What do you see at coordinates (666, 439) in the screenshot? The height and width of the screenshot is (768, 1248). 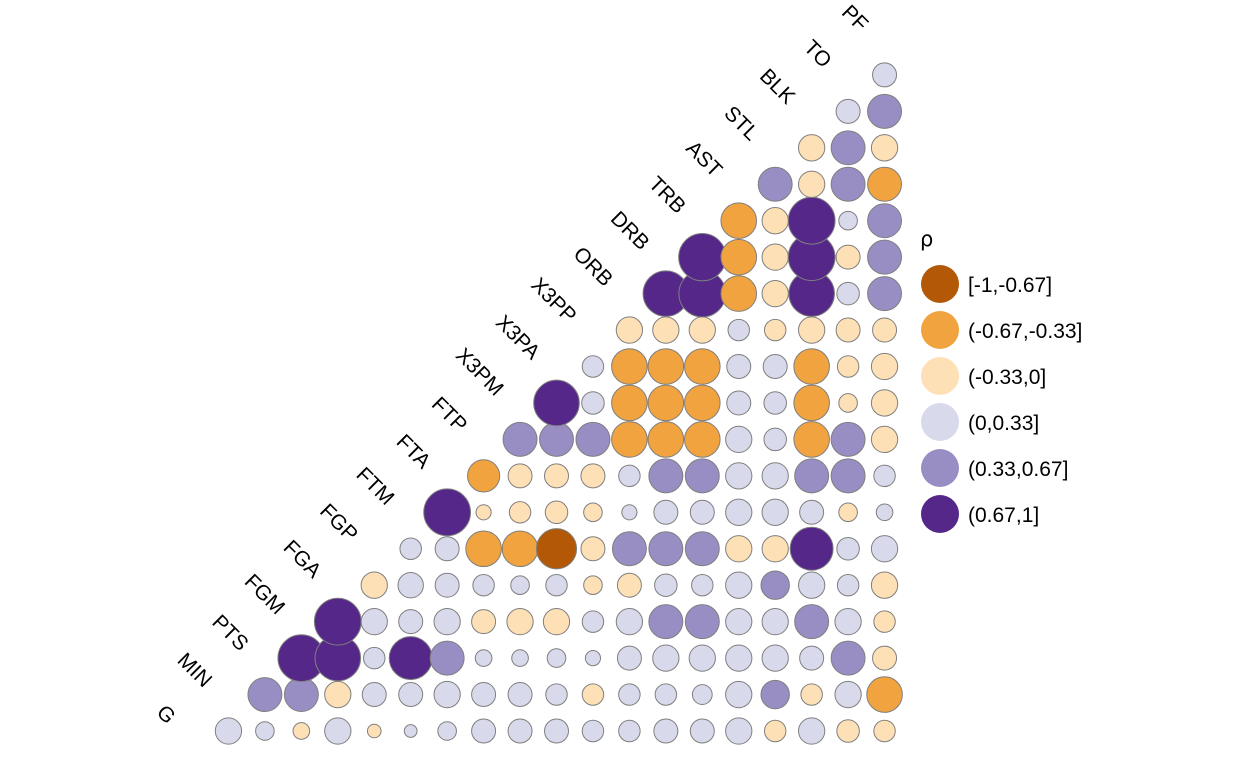 I see `corr-circle-drb-ftp` at bounding box center [666, 439].